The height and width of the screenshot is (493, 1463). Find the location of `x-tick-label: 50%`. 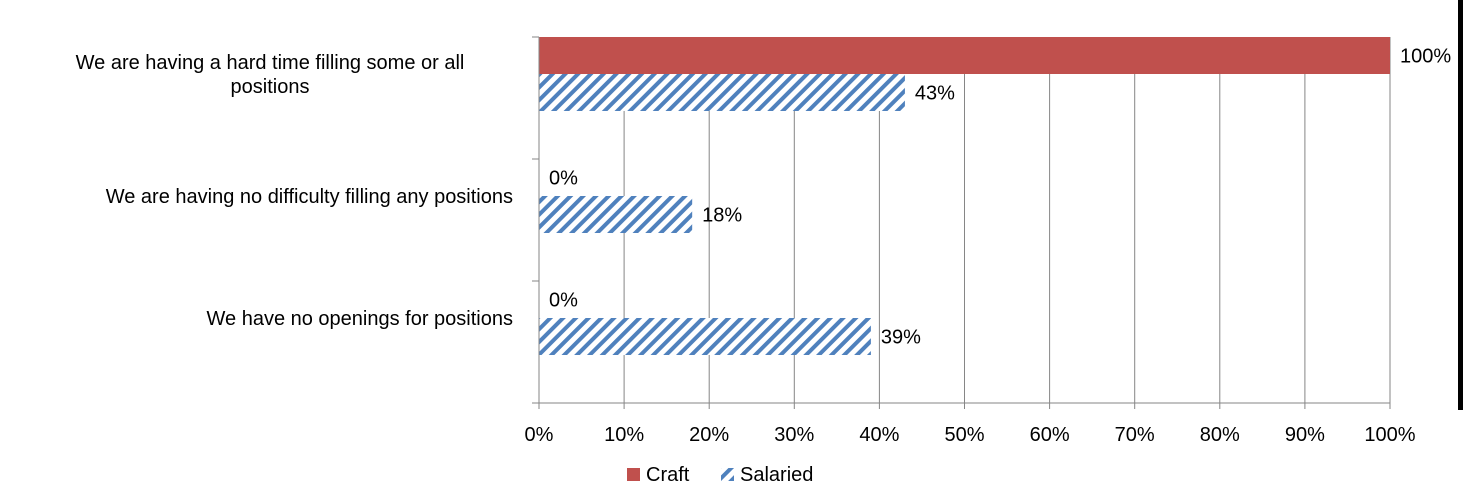

x-tick-label: 50% is located at coordinates (964, 435).